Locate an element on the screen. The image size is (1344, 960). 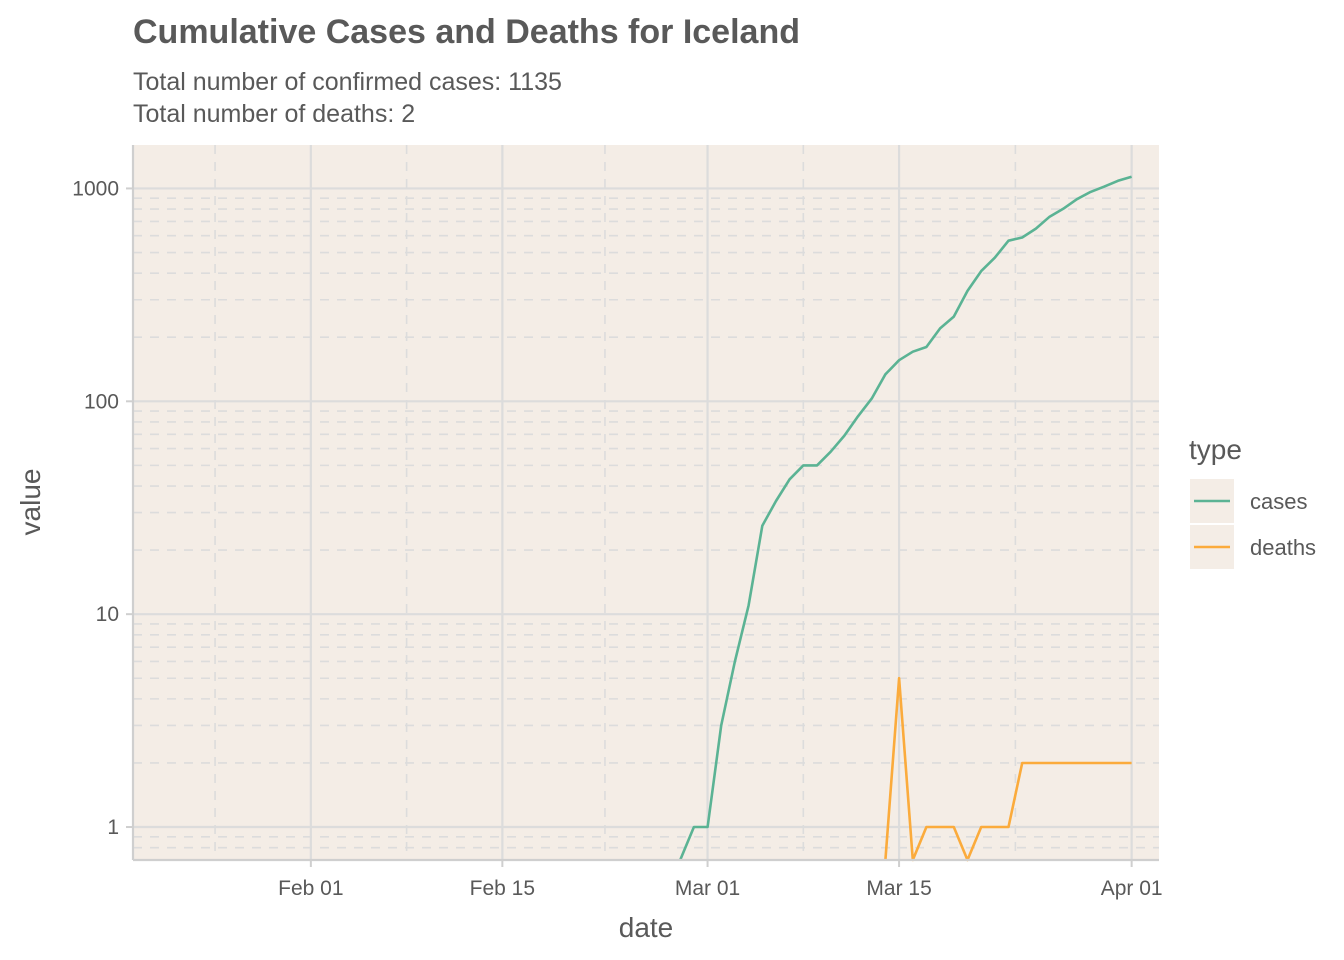
legend-title: type is located at coordinates (1215, 449).